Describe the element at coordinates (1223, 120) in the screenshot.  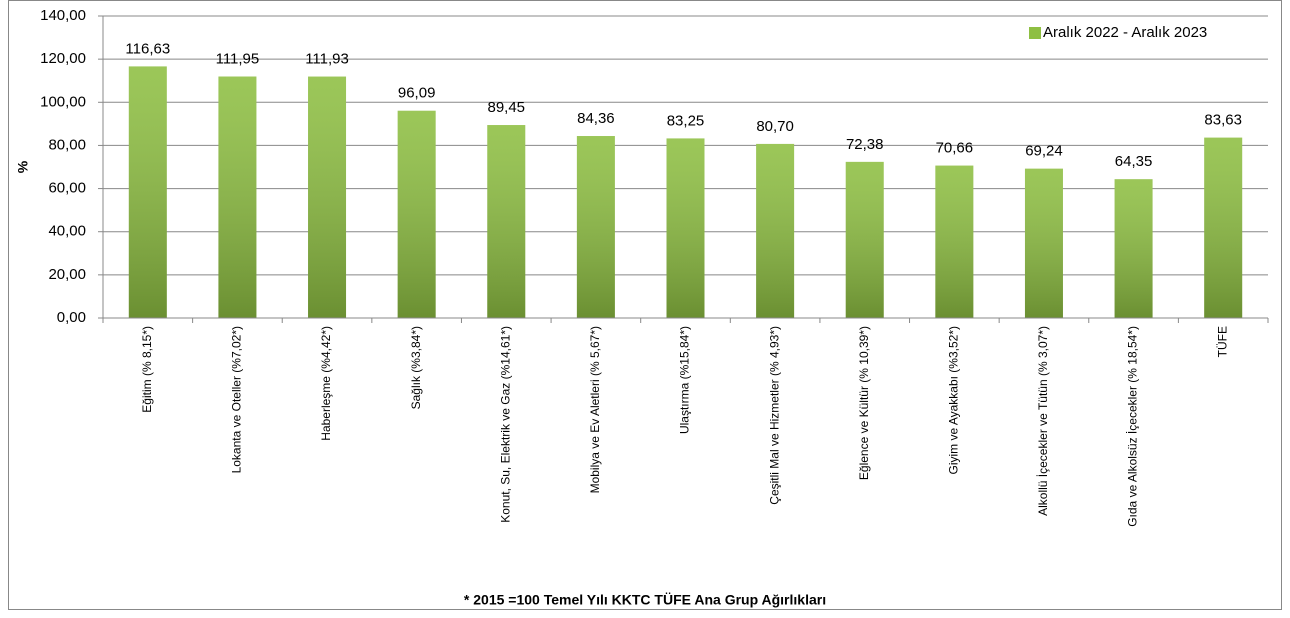
I see `data-label: 83,63` at that location.